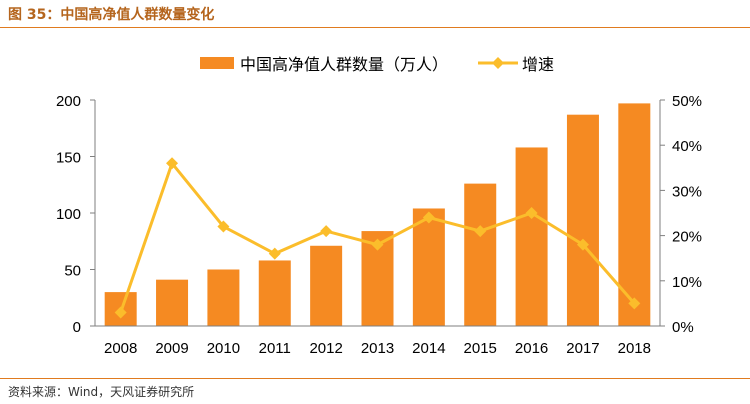  Describe the element at coordinates (326, 231) in the screenshot. I see `growth-point-2012` at that location.